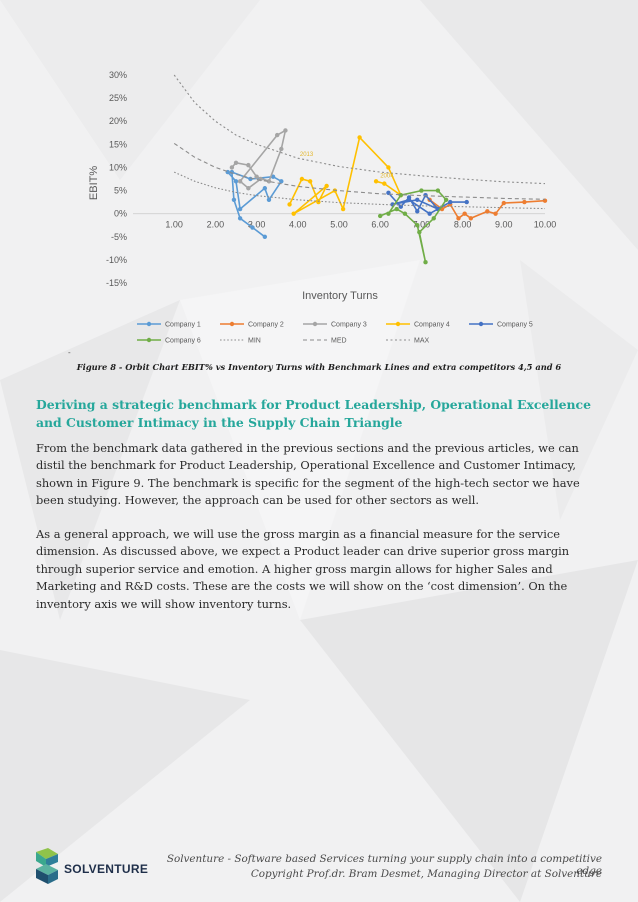 The width and height of the screenshot is (638, 902). What do you see at coordinates (387, 177) in the screenshot?
I see `year-annotation: 2004` at bounding box center [387, 177].